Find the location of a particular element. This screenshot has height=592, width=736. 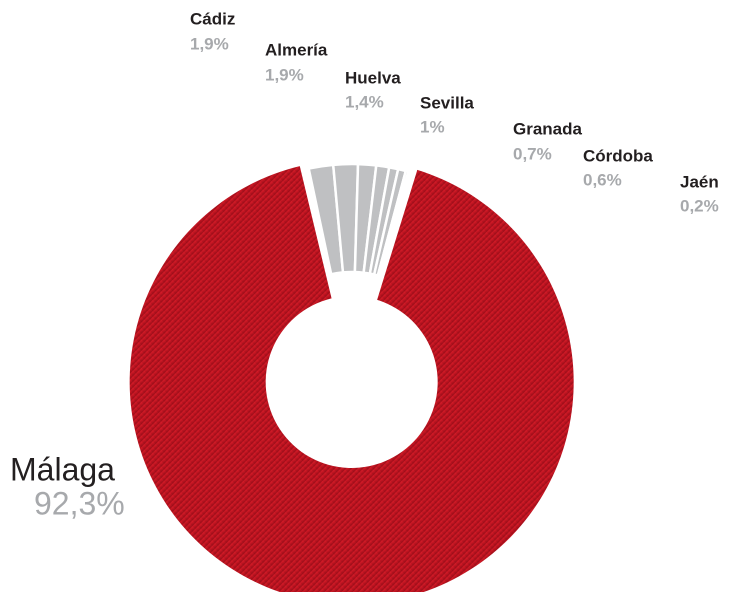

slice-label: Huelva is located at coordinates (373, 77).